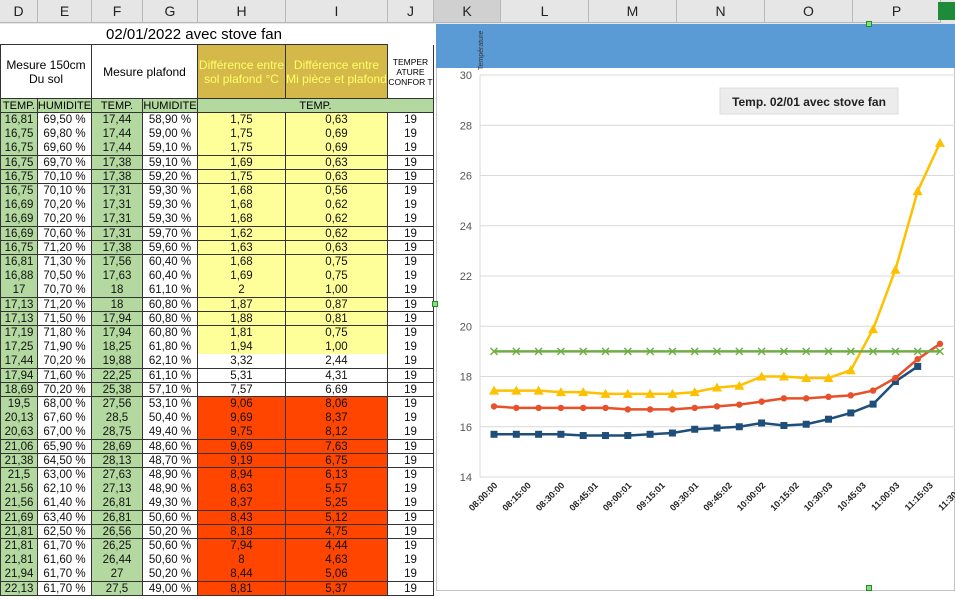  What do you see at coordinates (117, 177) in the screenshot?
I see `table-cell: 17,38` at bounding box center [117, 177].